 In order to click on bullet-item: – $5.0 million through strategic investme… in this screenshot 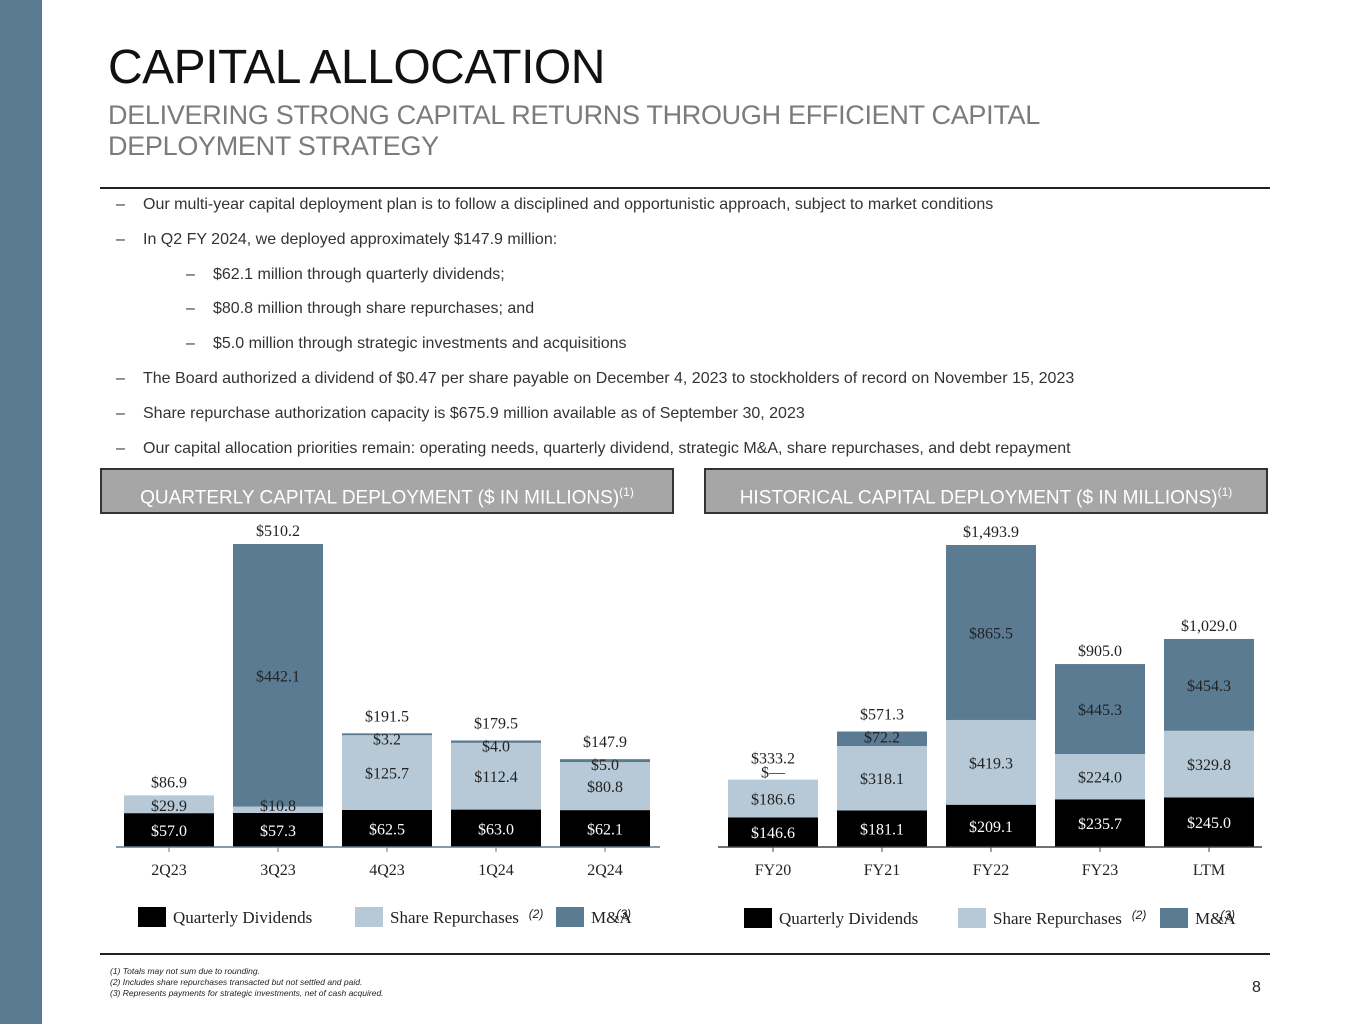, I will do `click(691, 348)`.